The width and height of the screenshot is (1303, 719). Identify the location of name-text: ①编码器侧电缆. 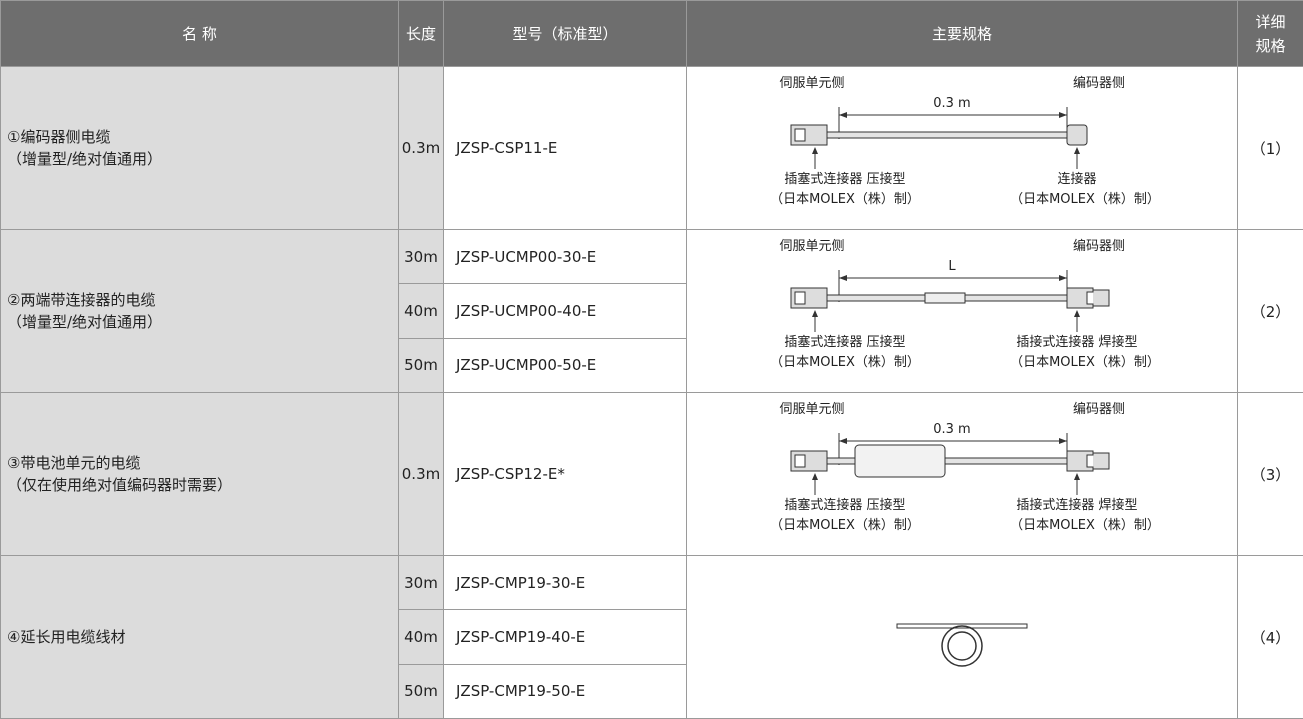
(202, 137).